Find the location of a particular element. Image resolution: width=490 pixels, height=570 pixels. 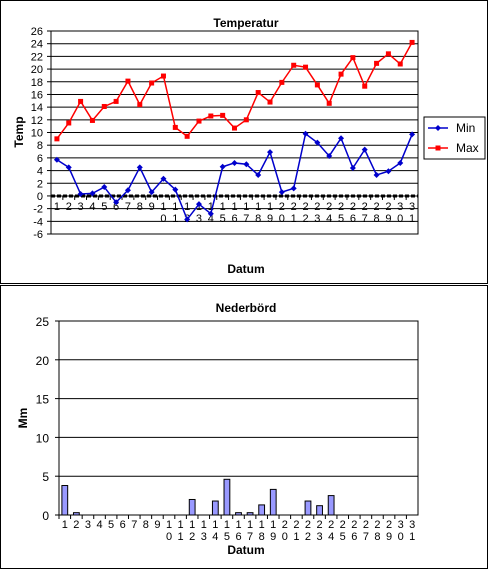

y-tick-label: 15 is located at coordinates (43, 400).